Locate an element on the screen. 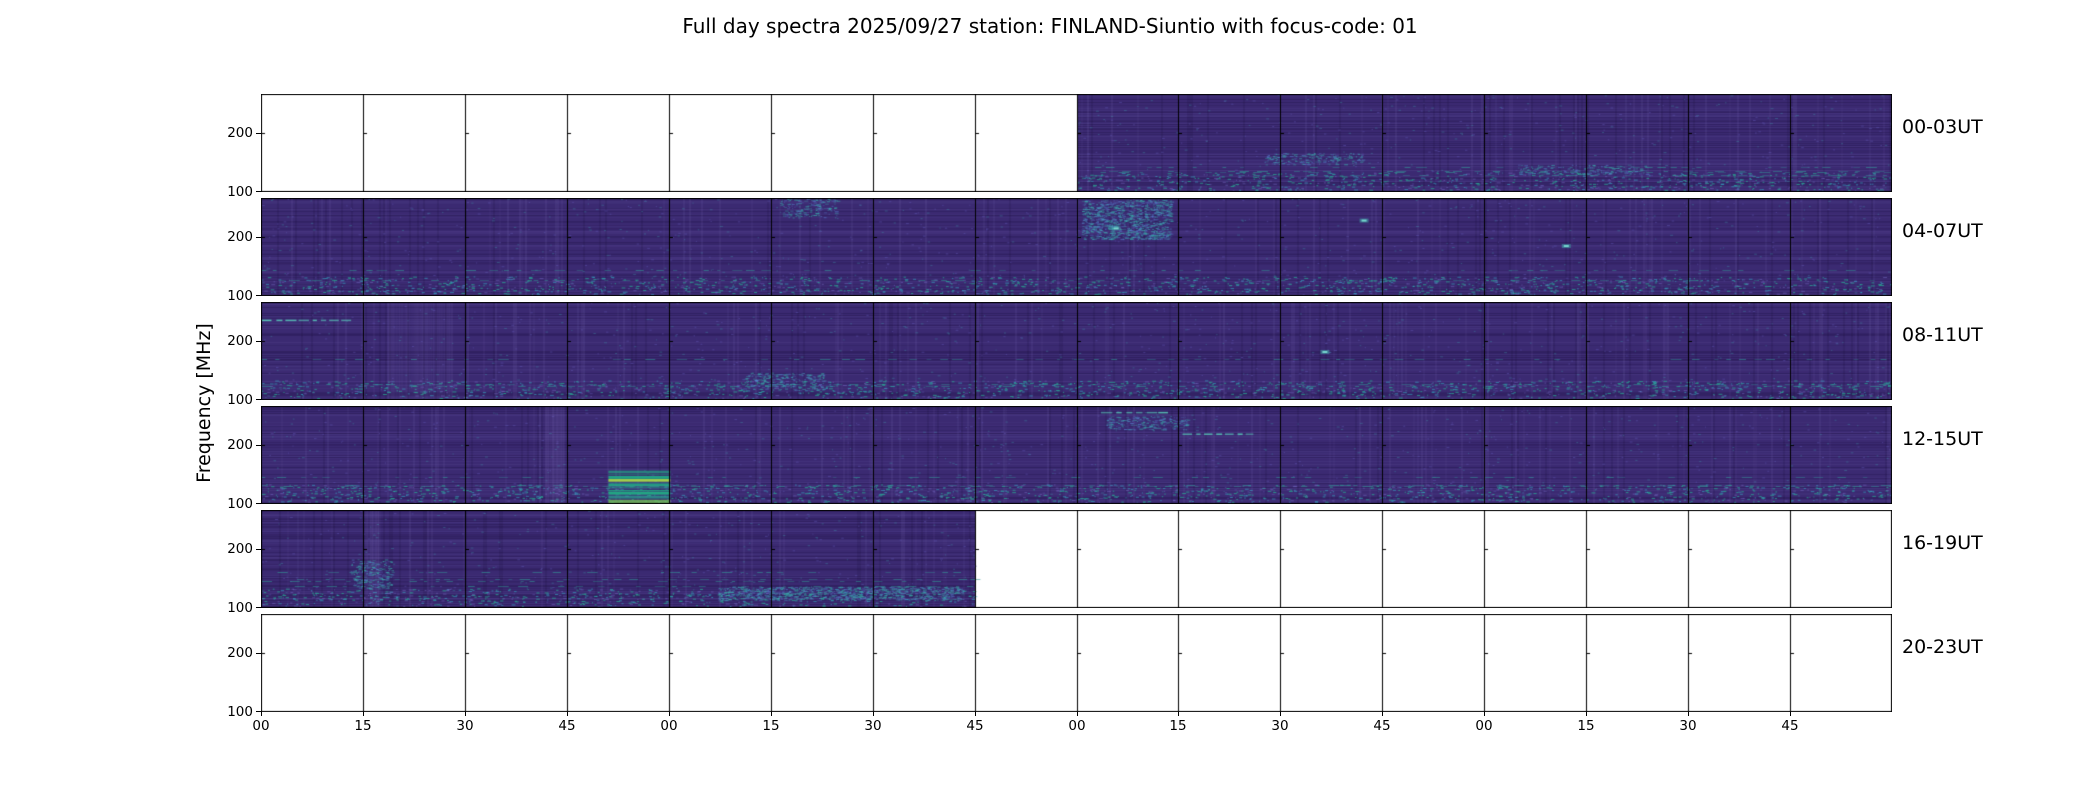  row-time-label: 12-15UT is located at coordinates (1942, 439).